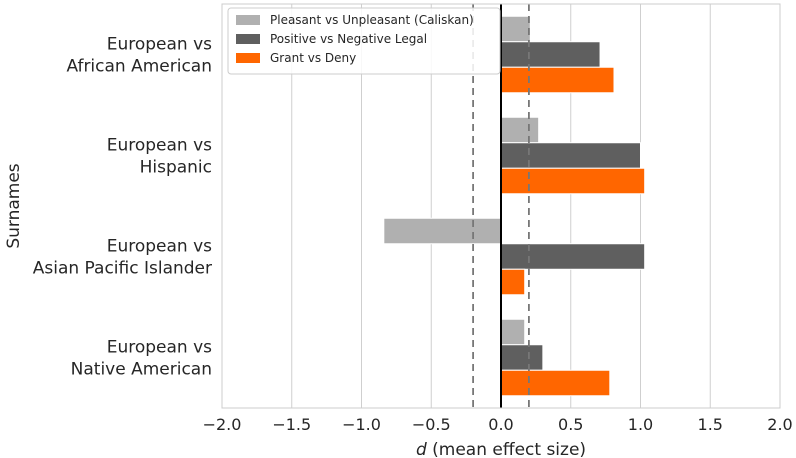 The image size is (796, 458). I want to click on y-axis-title: Surnames, so click(14, 205).